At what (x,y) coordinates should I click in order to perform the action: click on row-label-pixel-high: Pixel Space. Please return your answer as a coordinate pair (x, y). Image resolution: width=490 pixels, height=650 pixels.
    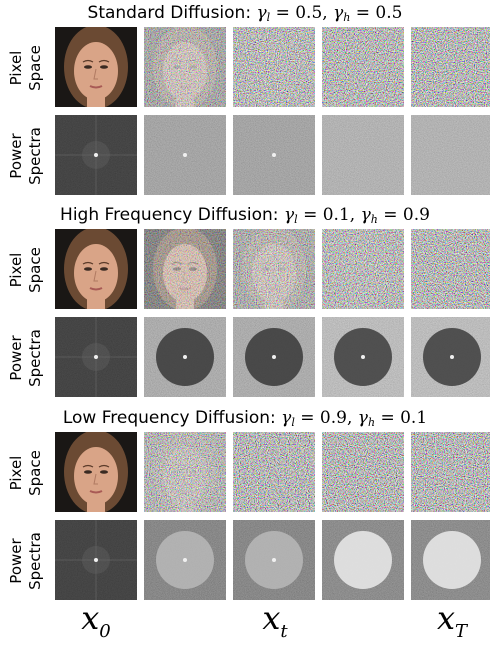
    Looking at the image, I should click on (25, 270).